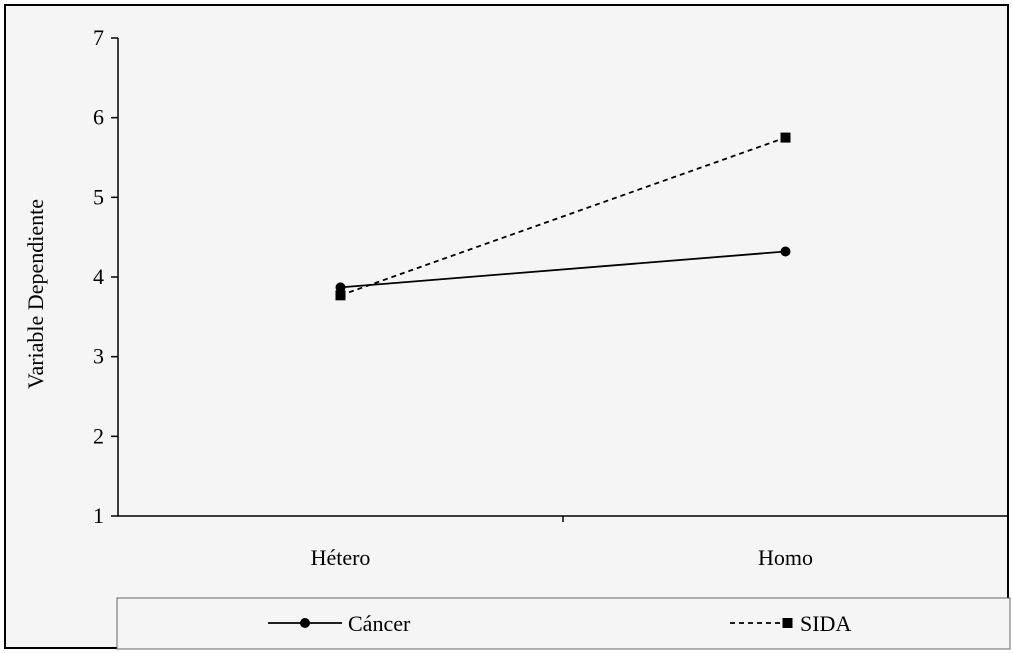 The height and width of the screenshot is (653, 1013). I want to click on x-ticks: Hétero Homo, so click(562, 543).